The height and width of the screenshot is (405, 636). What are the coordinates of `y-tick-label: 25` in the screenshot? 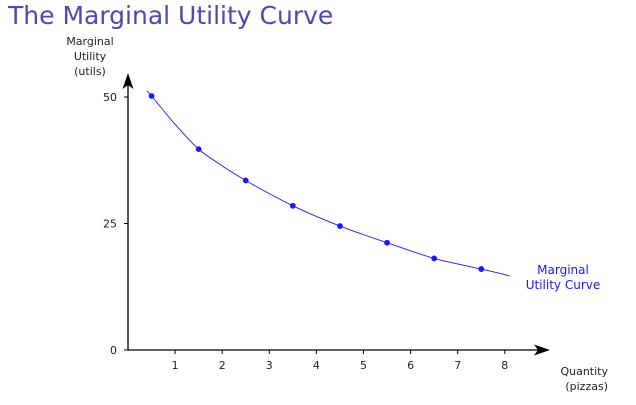 It's located at (110, 224).